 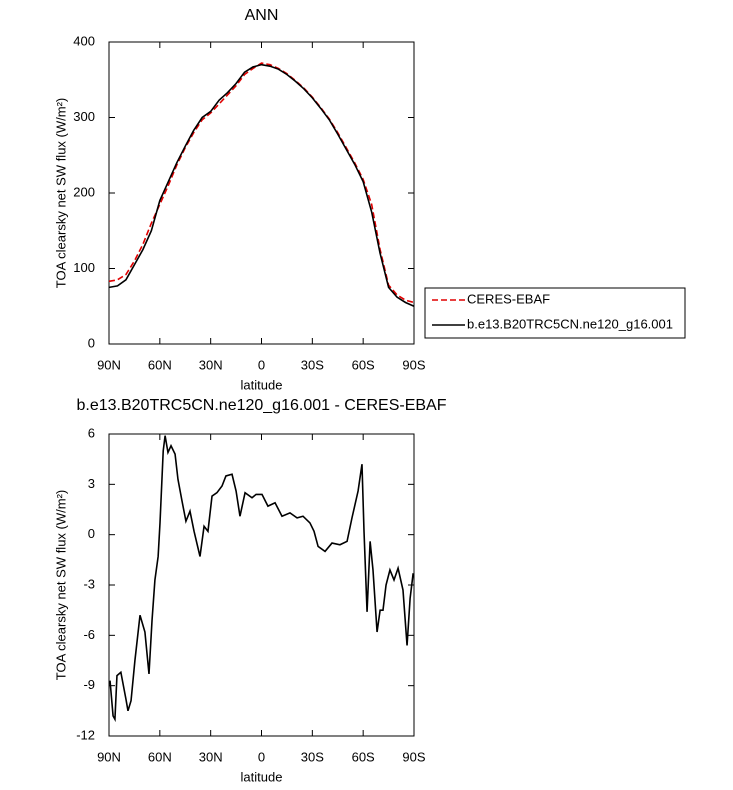 What do you see at coordinates (84, 116) in the screenshot?
I see `y-tick-label: 300` at bounding box center [84, 116].